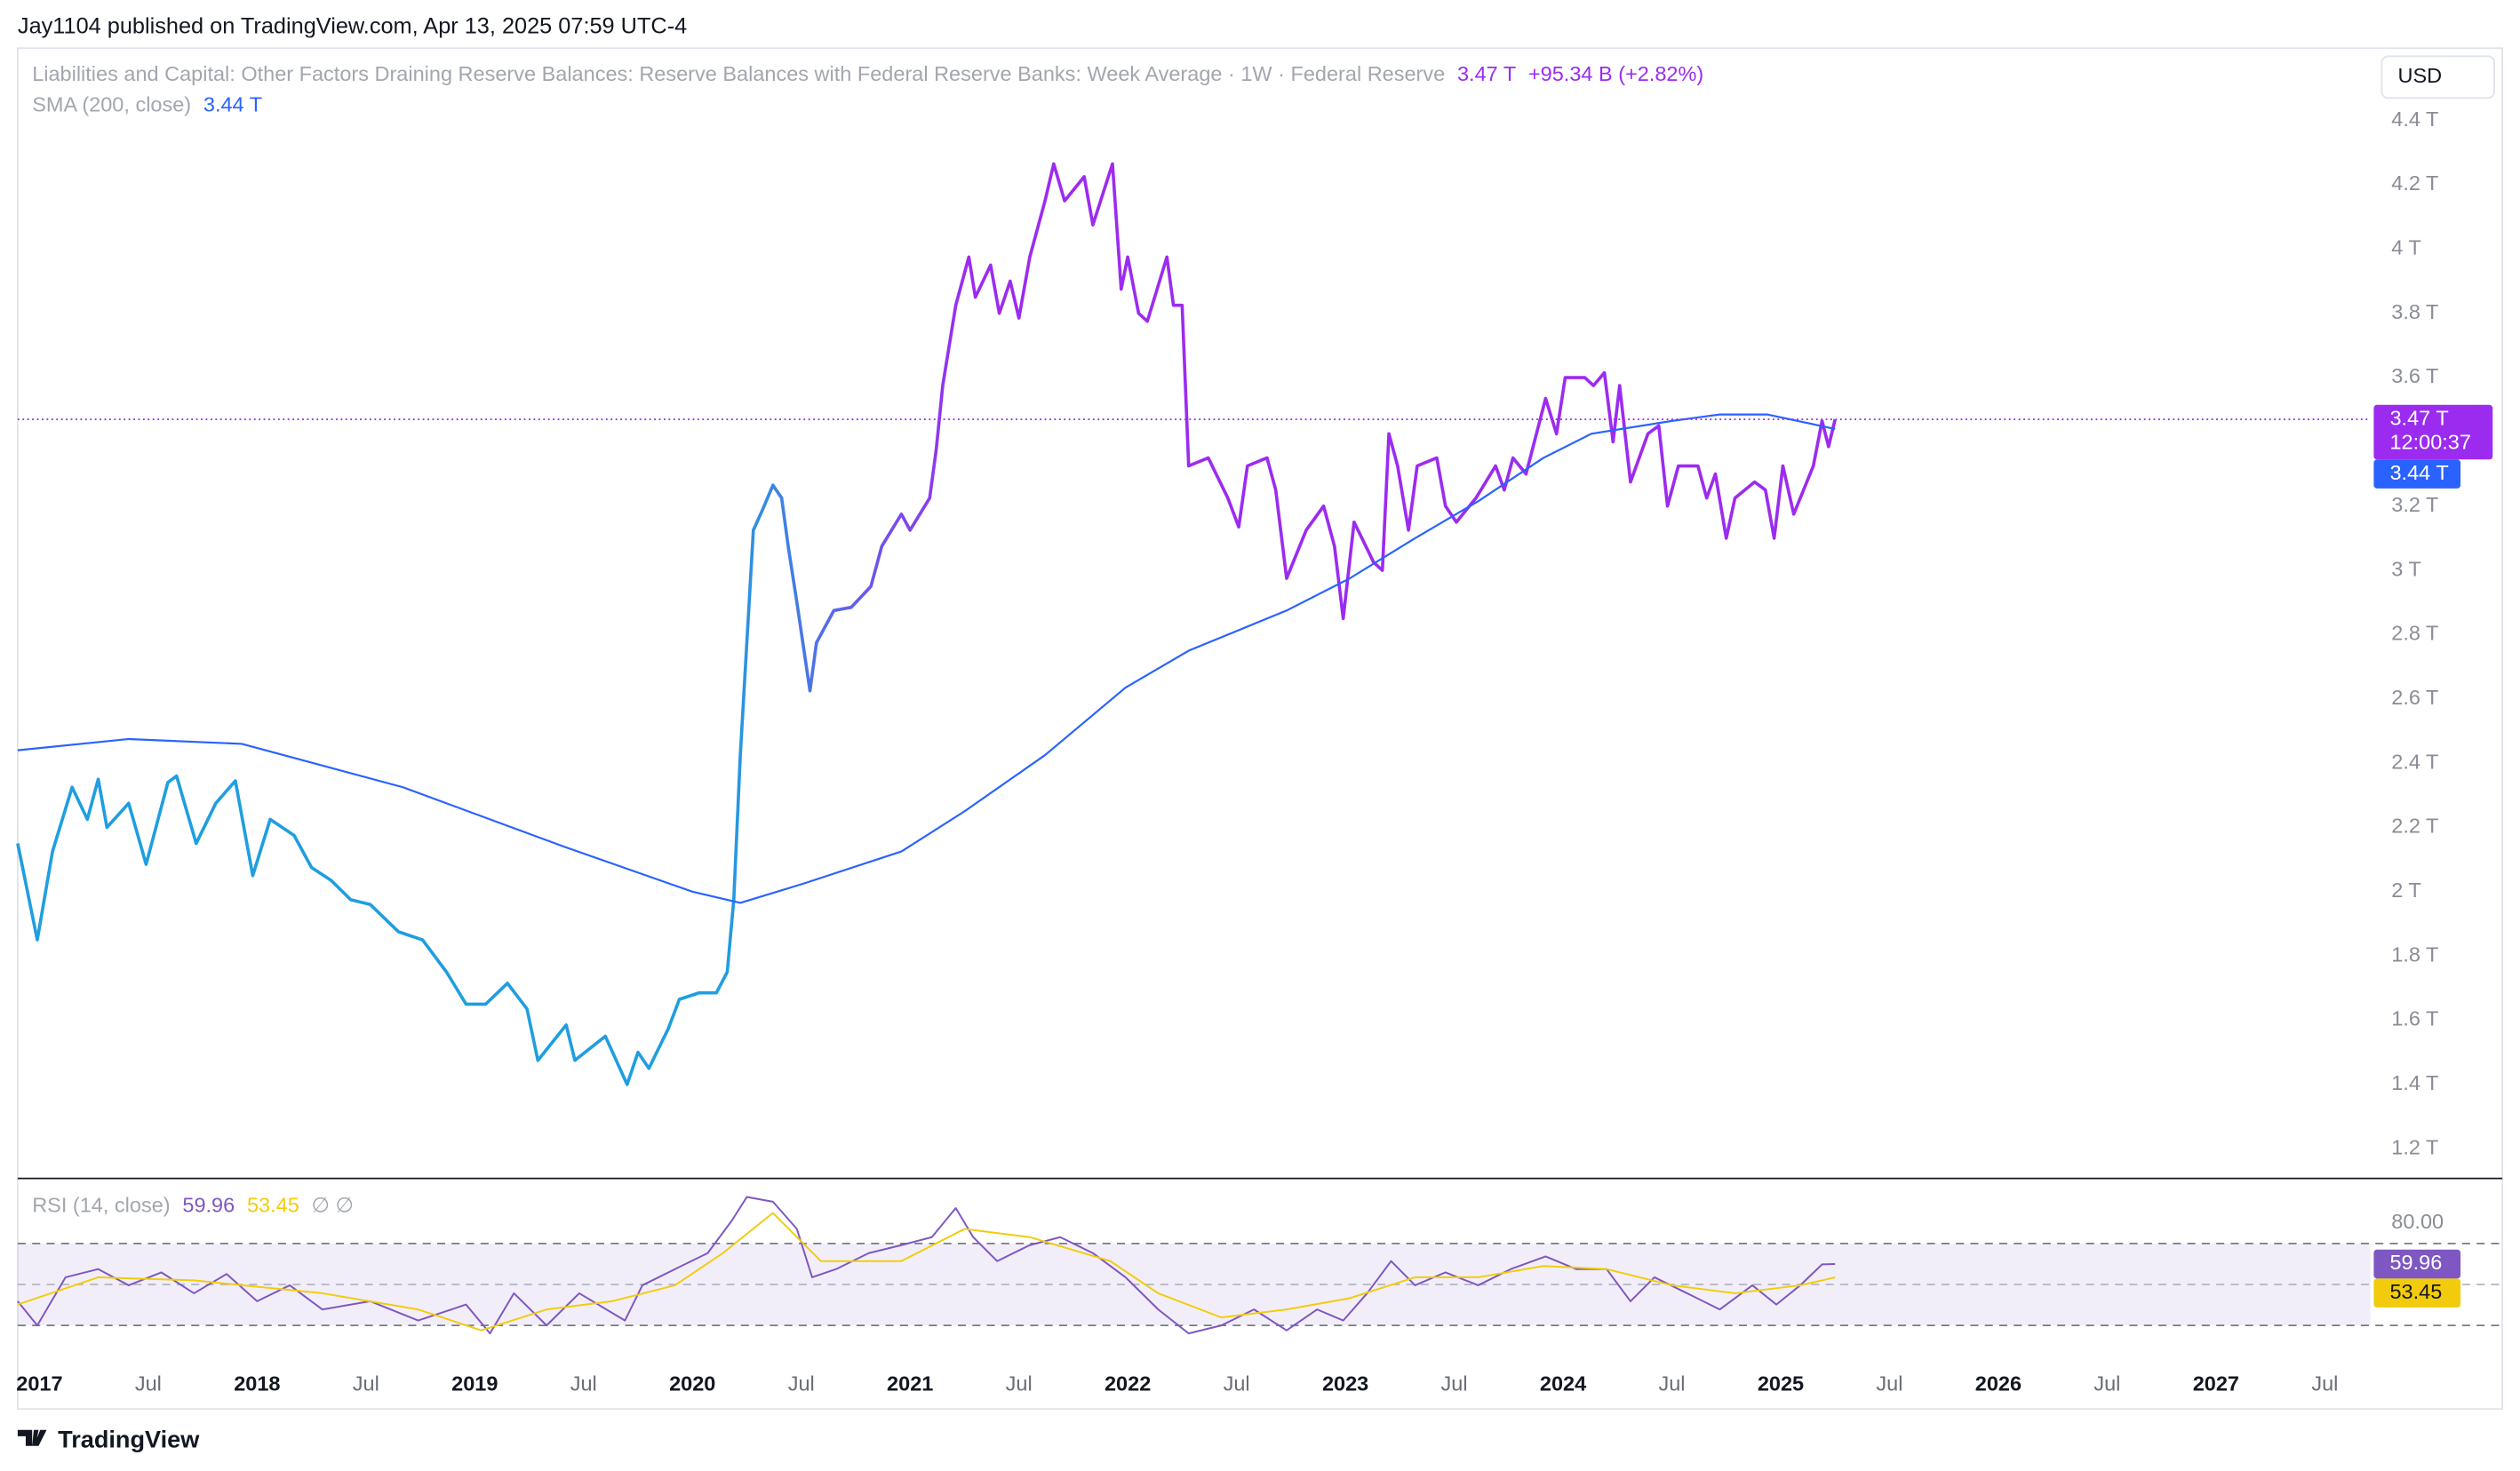 The width and height of the screenshot is (2520, 1471). I want to click on sma-name: SMA (200, close), so click(111, 104).